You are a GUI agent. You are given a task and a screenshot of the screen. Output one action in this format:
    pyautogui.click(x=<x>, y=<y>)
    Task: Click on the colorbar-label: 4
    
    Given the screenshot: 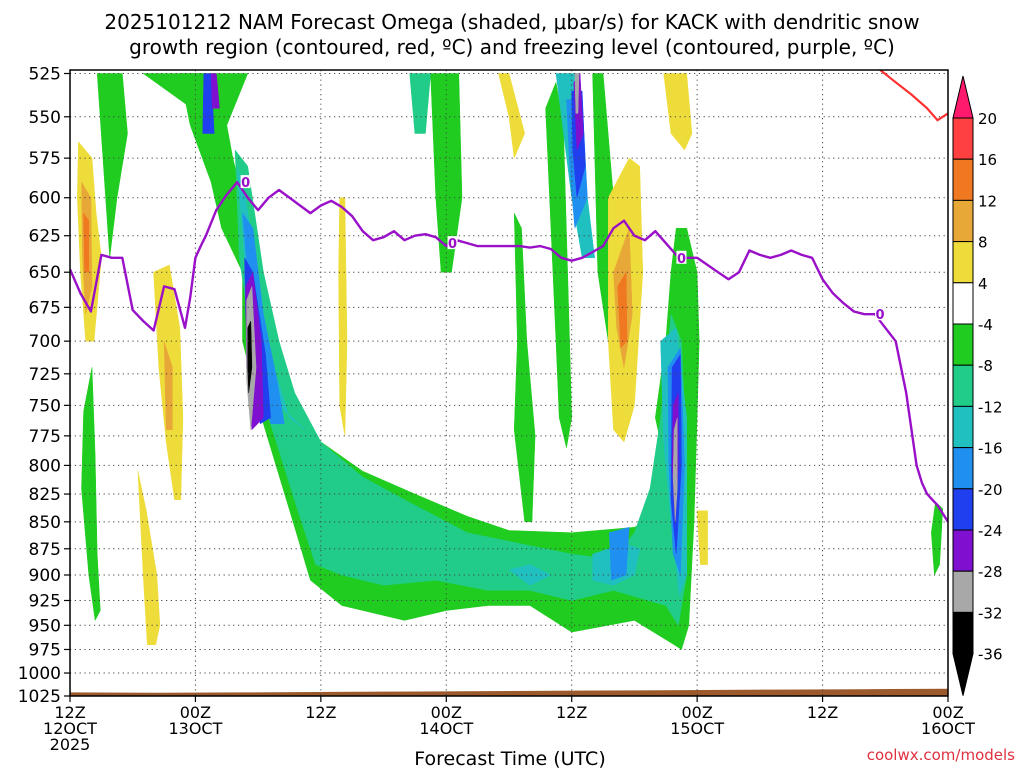 What is the action you would take?
    pyautogui.click(x=983, y=284)
    